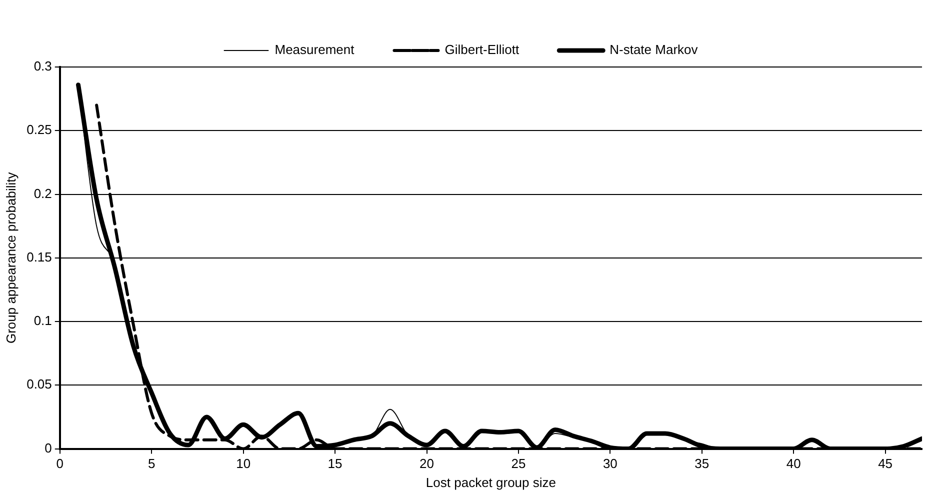  Describe the element at coordinates (39, 384) in the screenshot. I see `y-tick-label: 0.05` at that location.